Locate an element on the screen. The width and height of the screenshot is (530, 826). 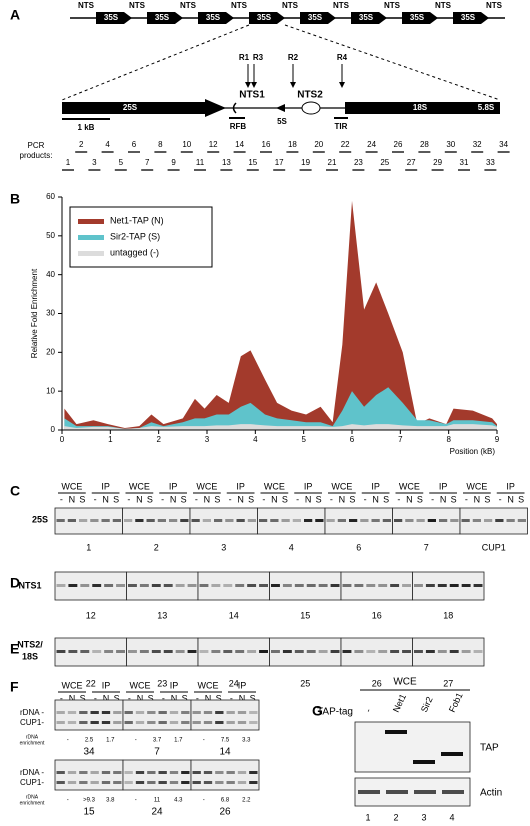
x-tick-label: 3 is located at coordinates (207, 439).